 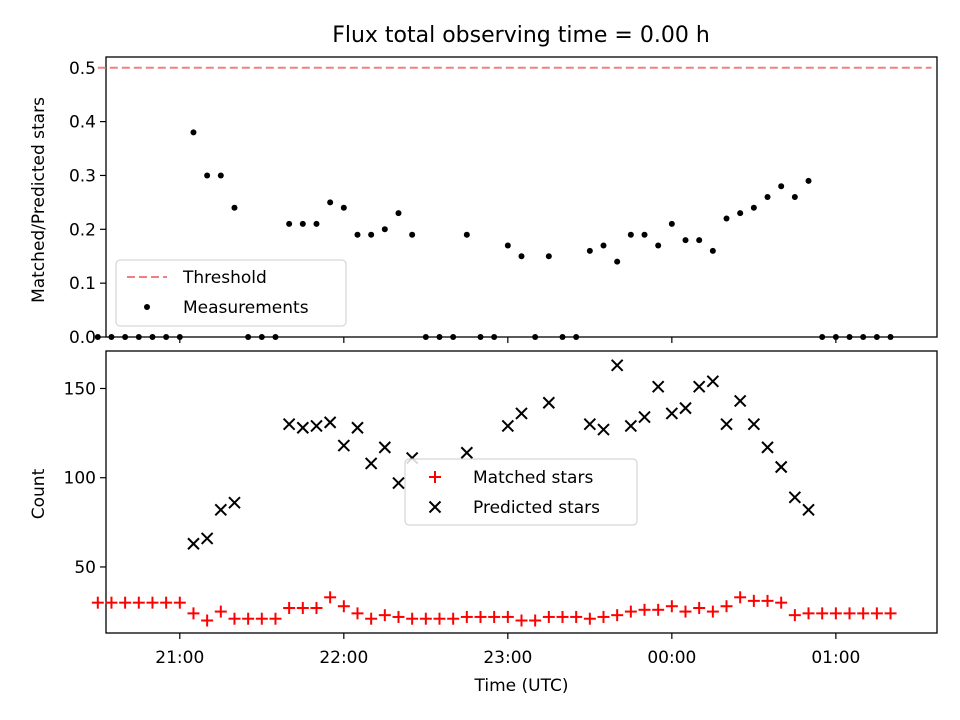 What do you see at coordinates (231, 293) in the screenshot?
I see `legend-box` at bounding box center [231, 293].